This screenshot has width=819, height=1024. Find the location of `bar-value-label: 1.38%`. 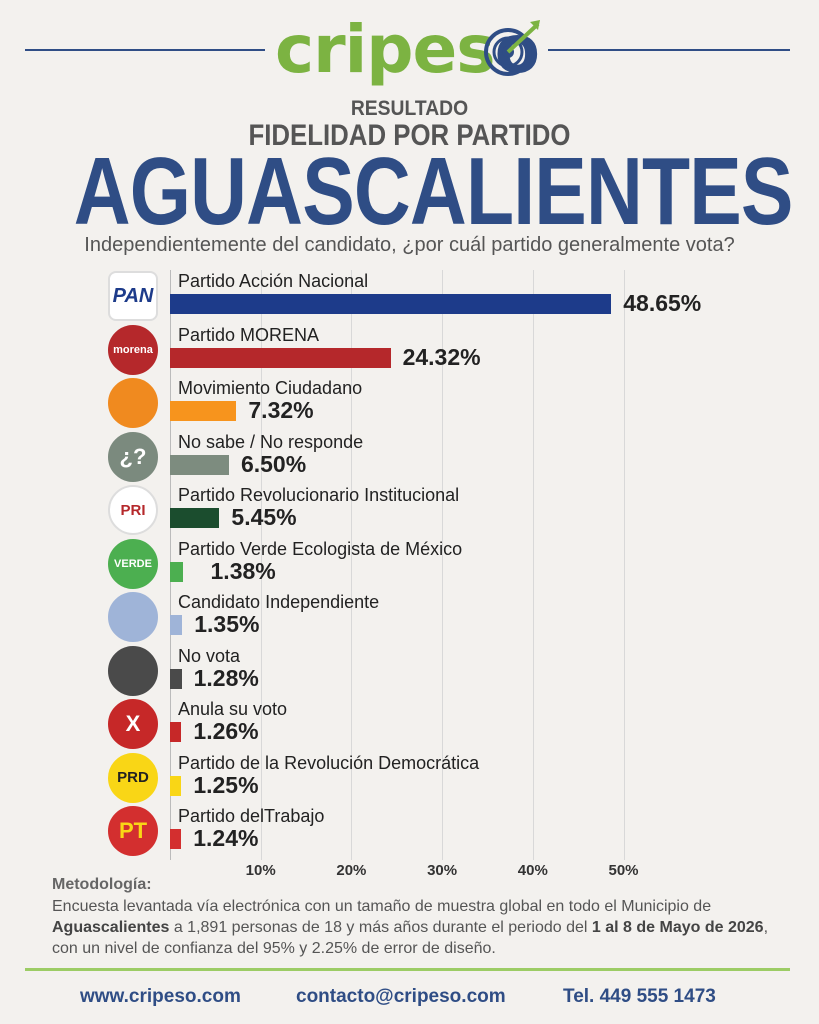

bar-value-label: 1.38% is located at coordinates (243, 570).